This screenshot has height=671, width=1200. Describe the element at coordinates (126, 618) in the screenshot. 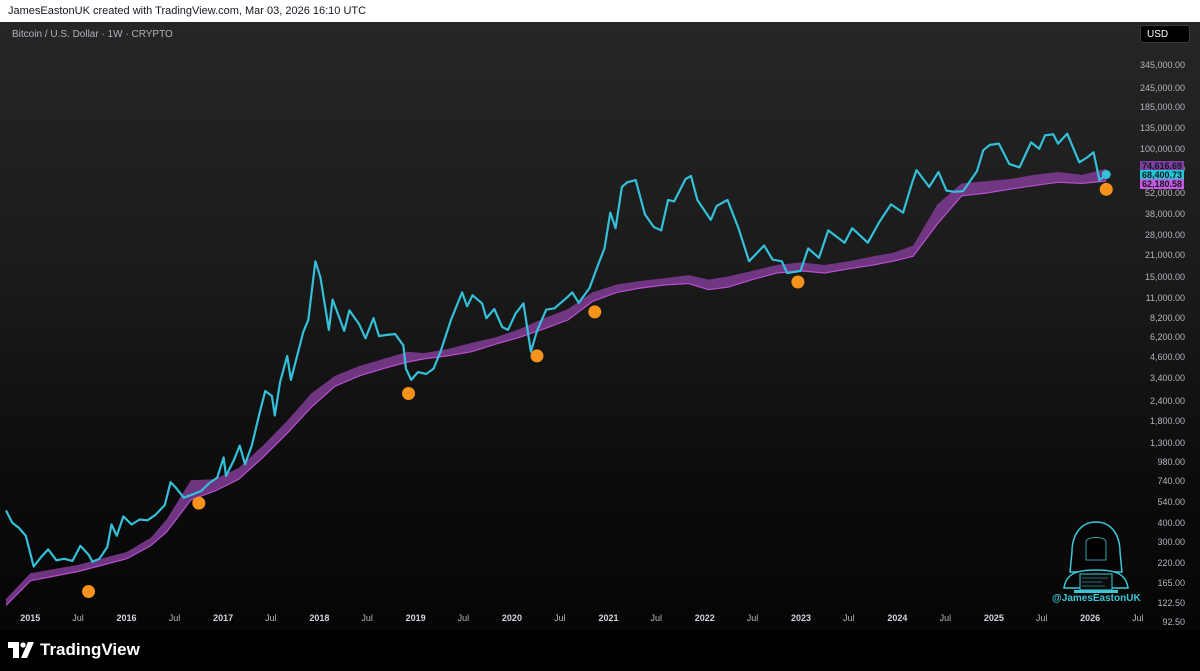

I see `x-tick-label: 2016` at that location.